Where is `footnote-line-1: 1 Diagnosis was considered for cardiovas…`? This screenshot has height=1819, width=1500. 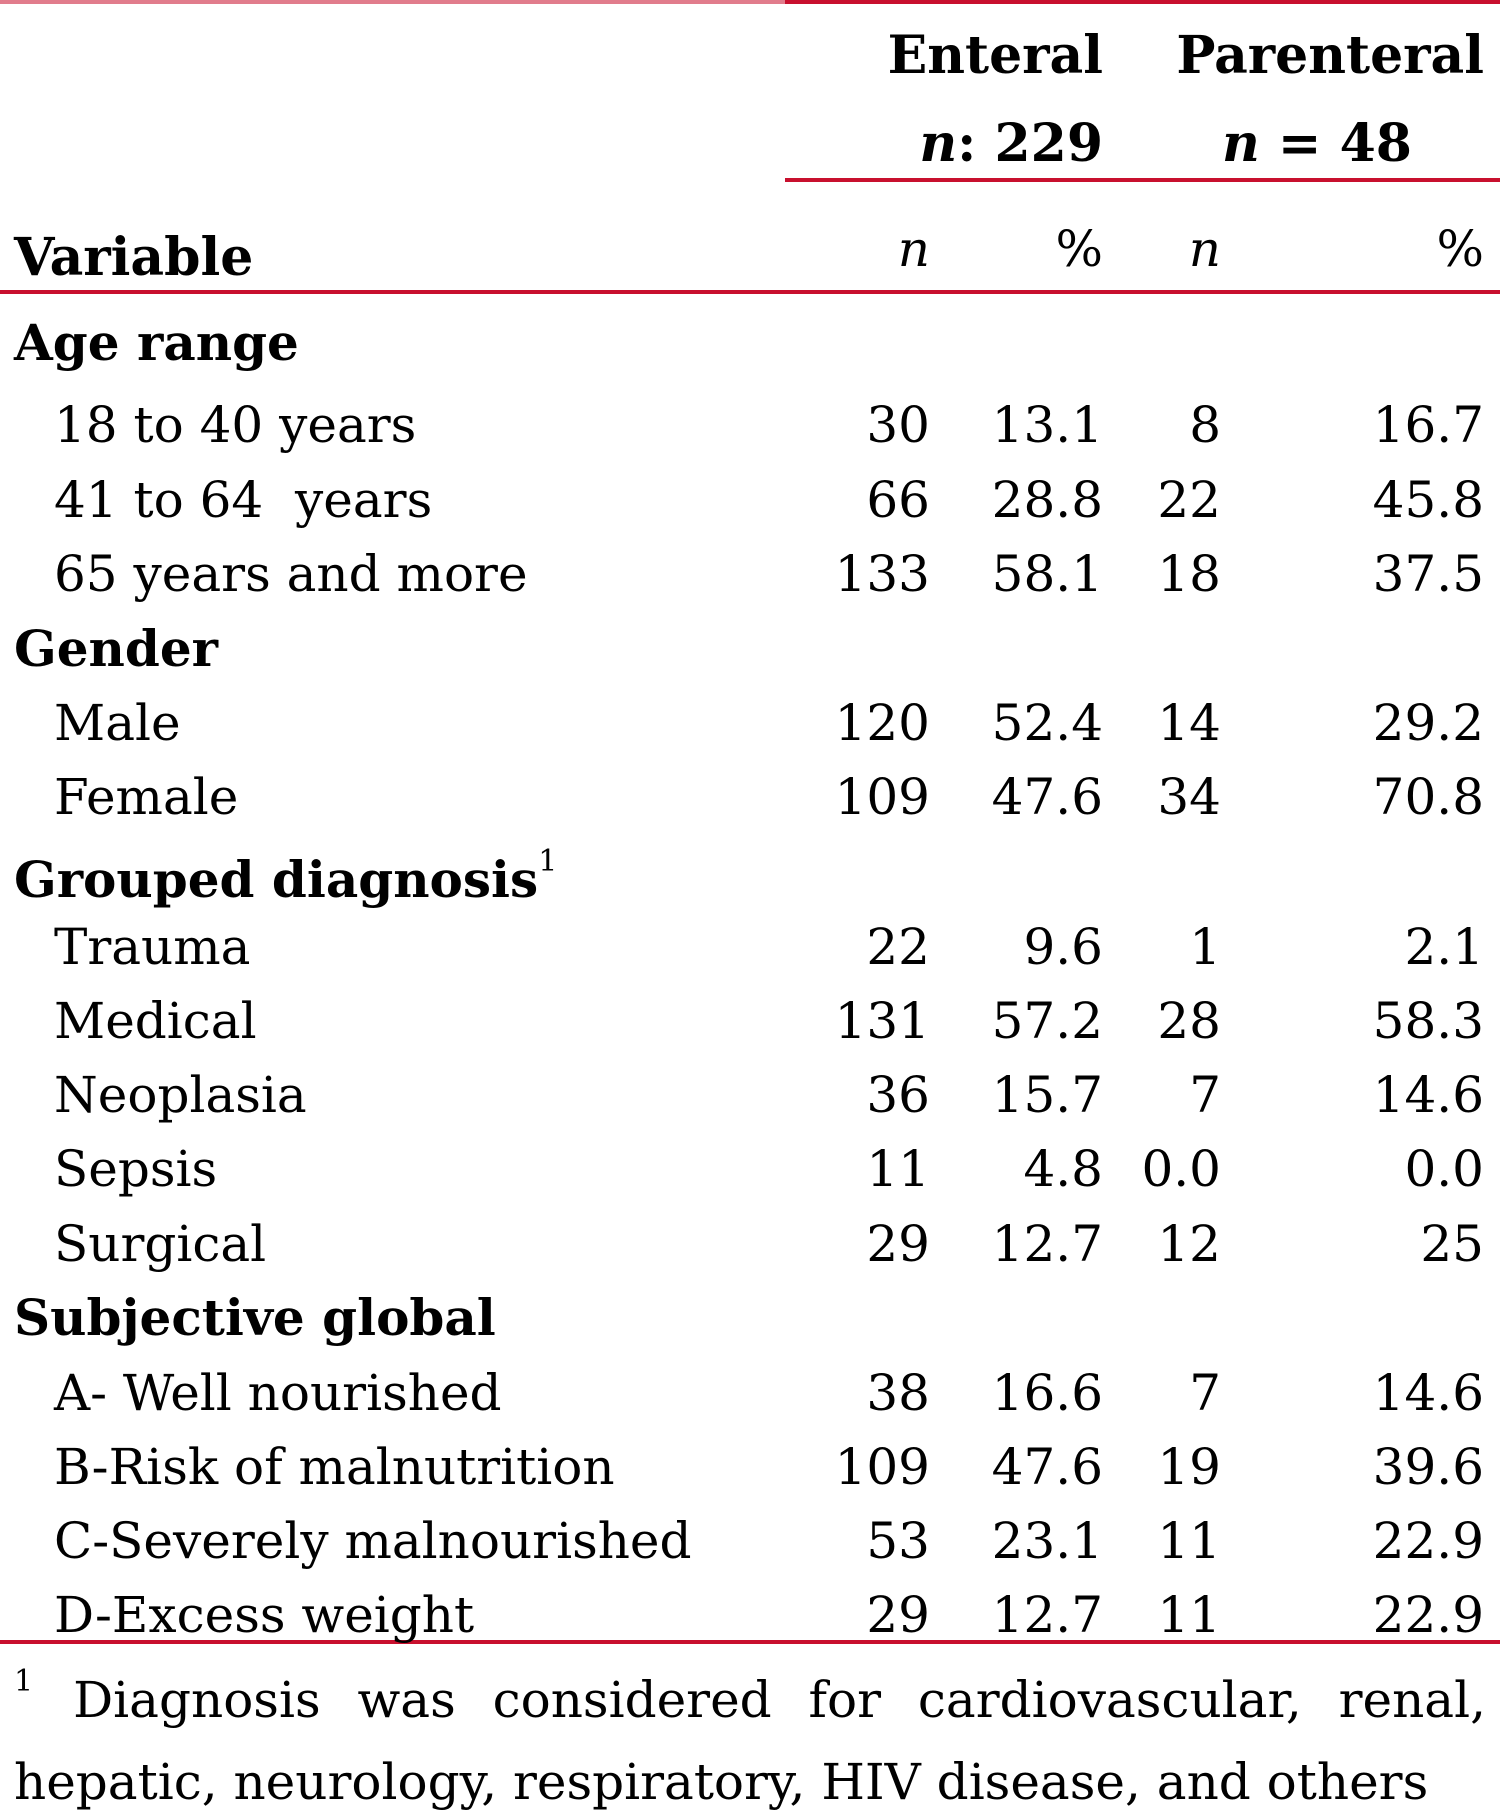
footnote-line-1: 1 Diagnosis was considered for cardiovas… is located at coordinates (750, 1704).